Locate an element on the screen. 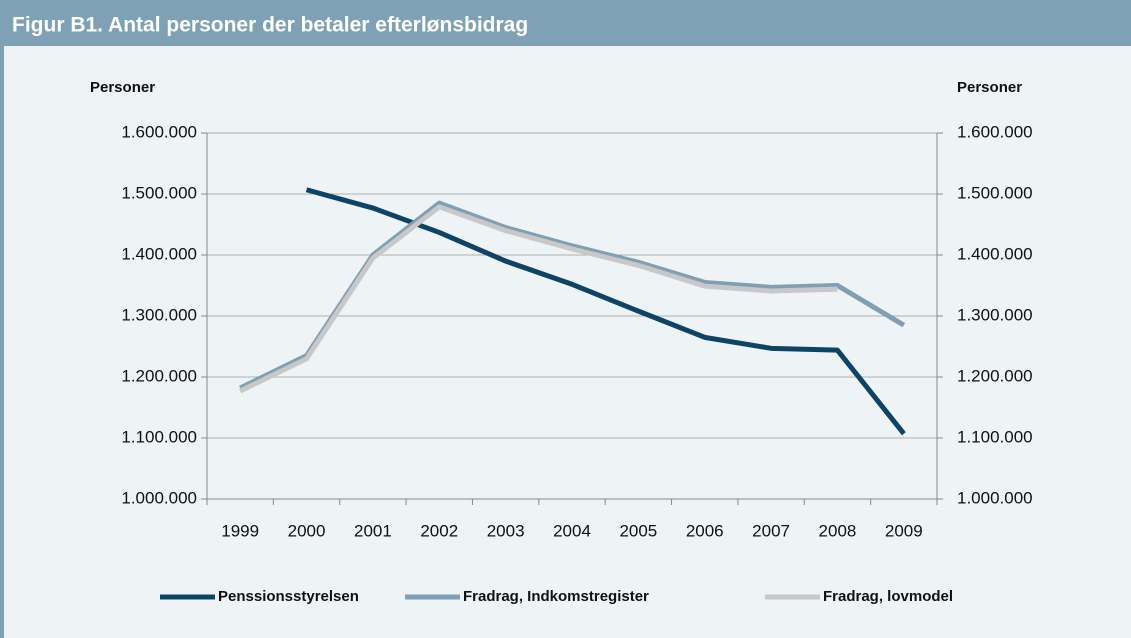 Image resolution: width=1131 pixels, height=638 pixels. y2-tick-label: 1.000.000 is located at coordinates (995, 497).